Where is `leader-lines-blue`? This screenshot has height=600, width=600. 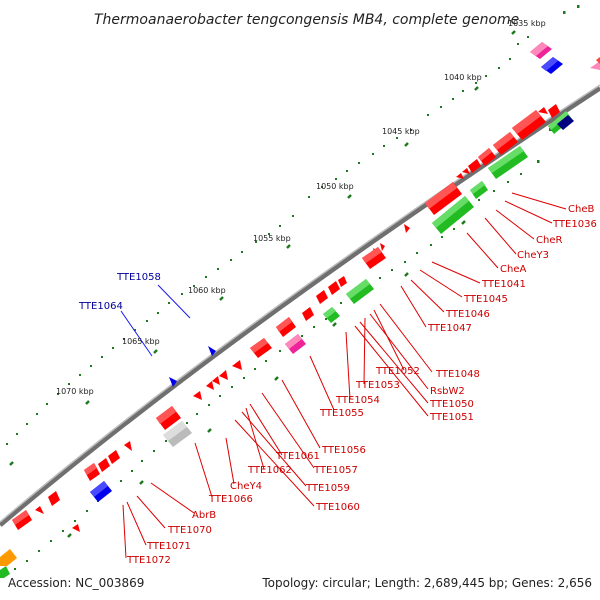
leader-lines-blue is located at coordinates (155, 320).